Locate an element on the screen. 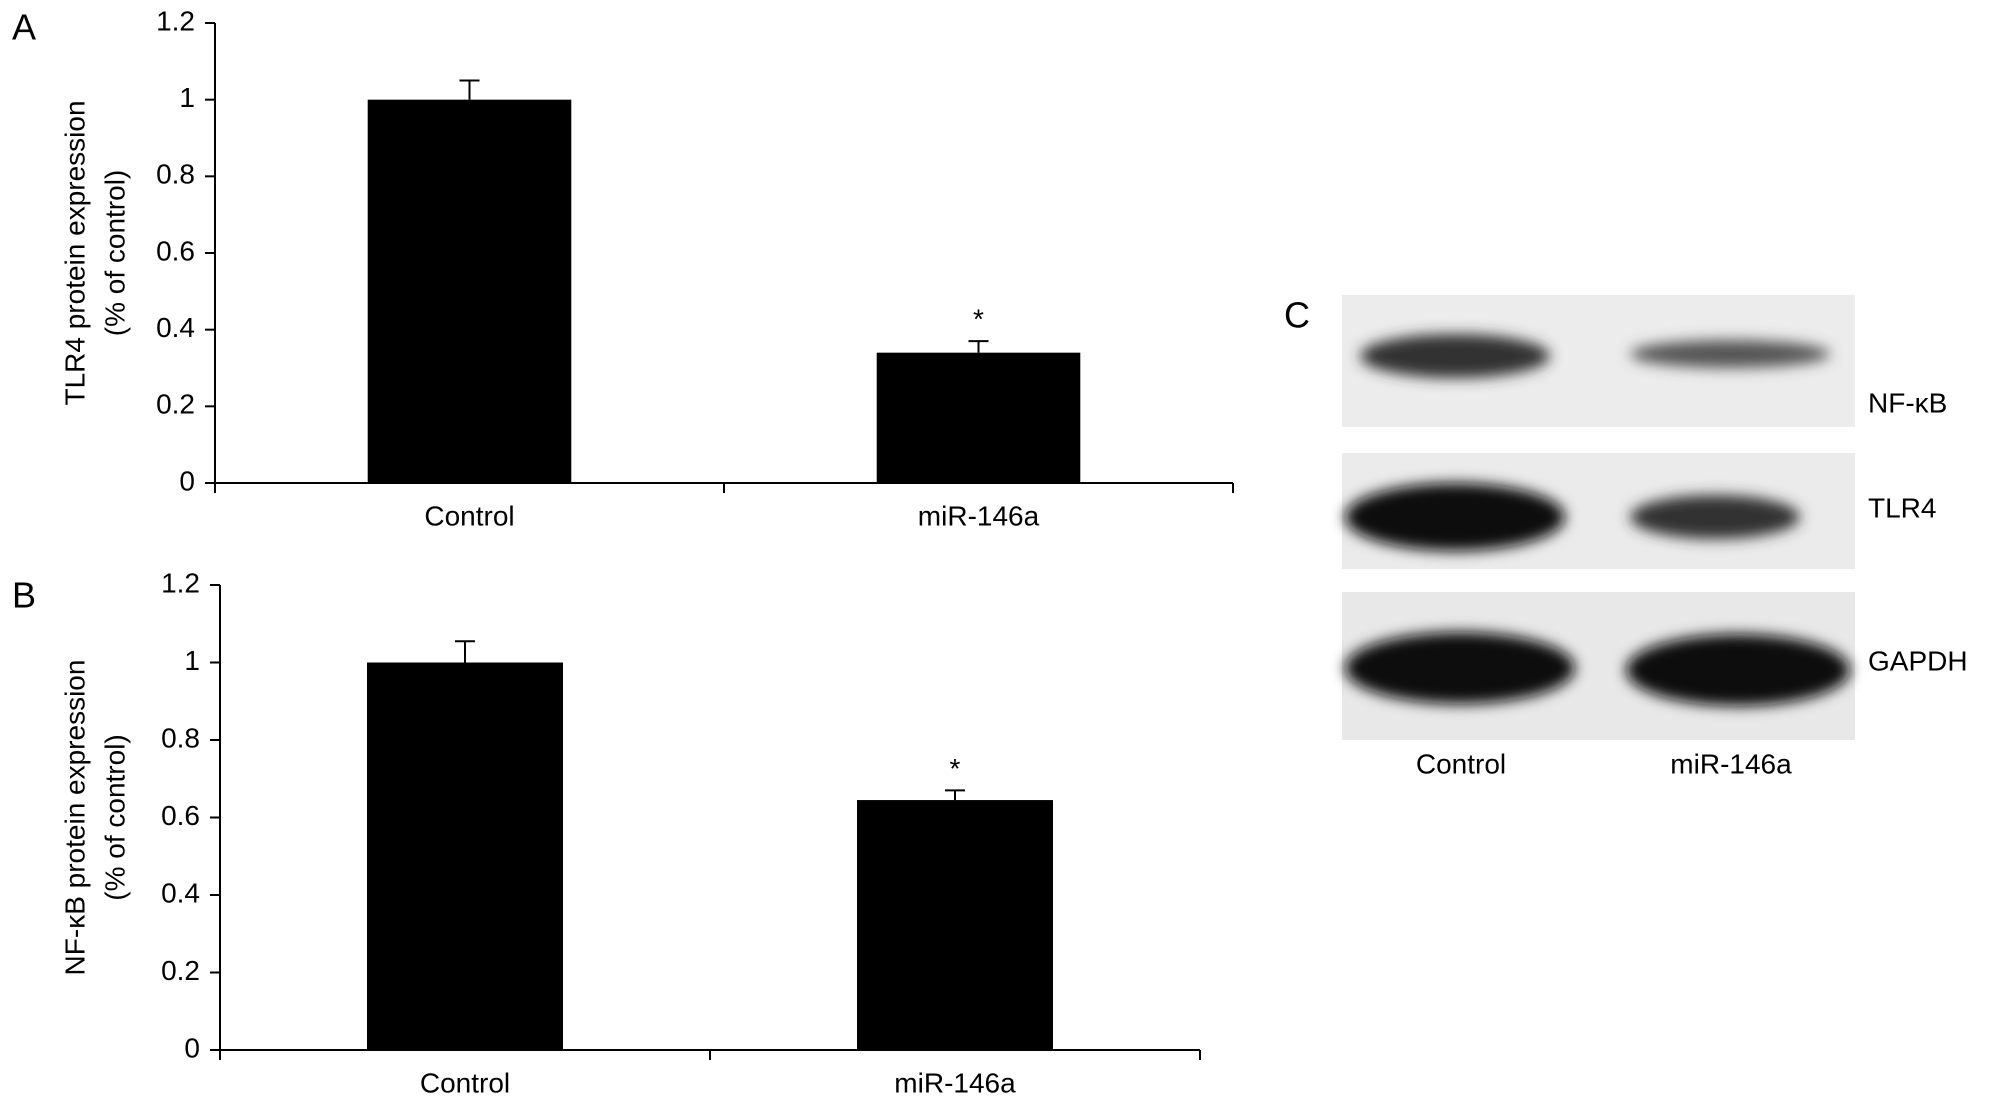  panel-label: C is located at coordinates (1297, 315).